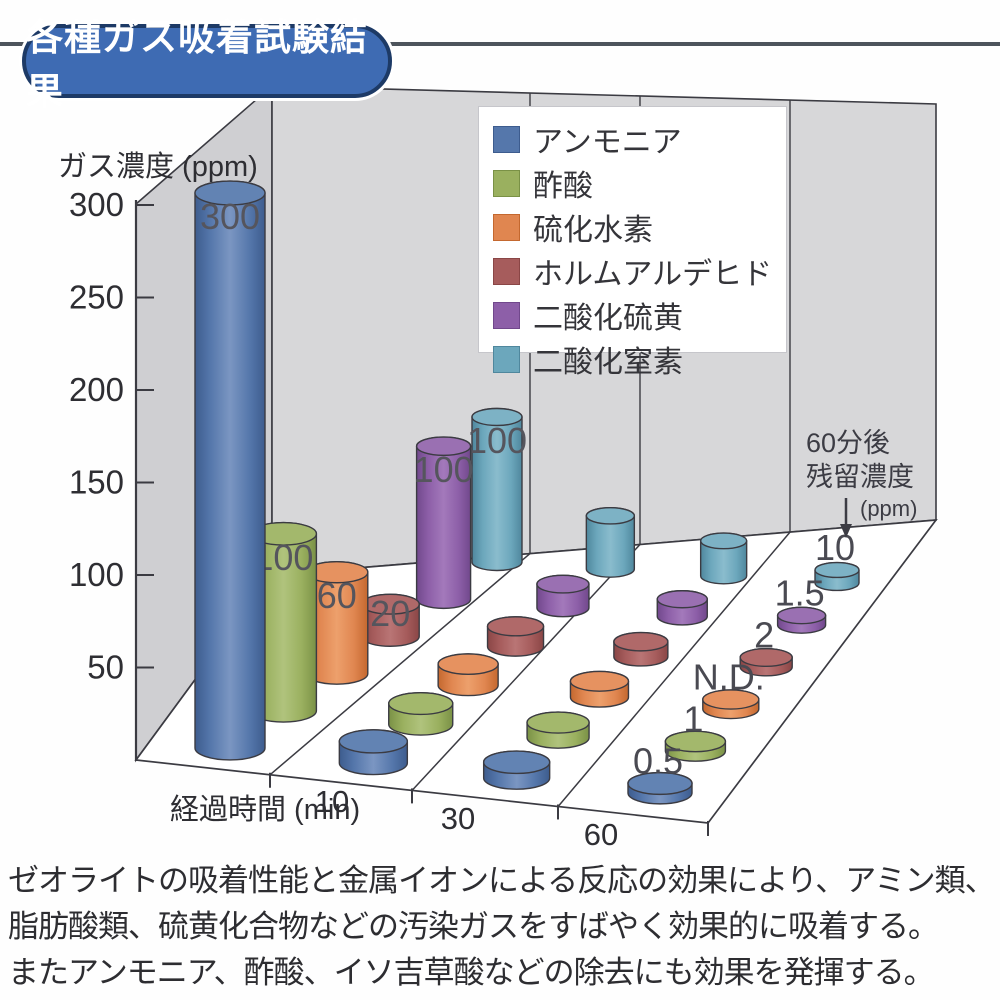 The image size is (1000, 1000). I want to click on y-tick-label: 100, so click(96, 574).